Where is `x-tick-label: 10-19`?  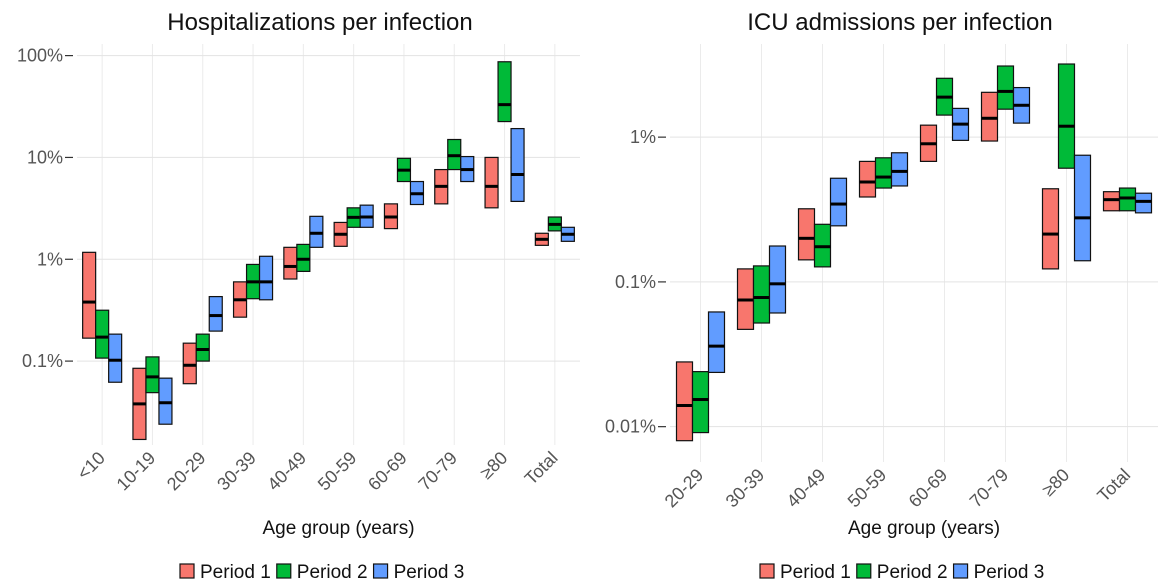
x-tick-label: 10-19 is located at coordinates (136, 471).